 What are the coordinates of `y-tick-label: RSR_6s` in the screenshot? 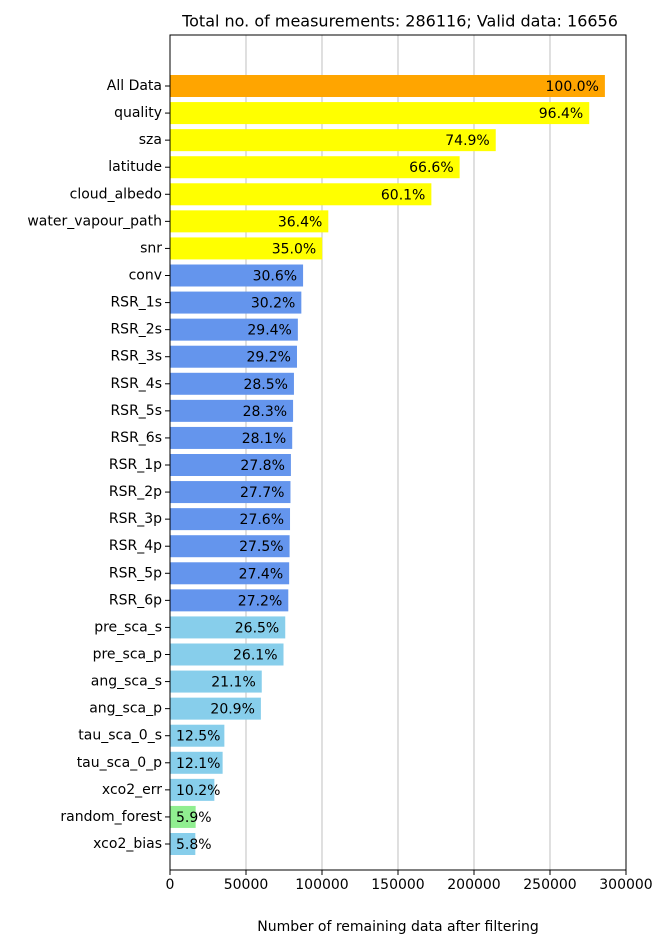 It's located at (136, 438).